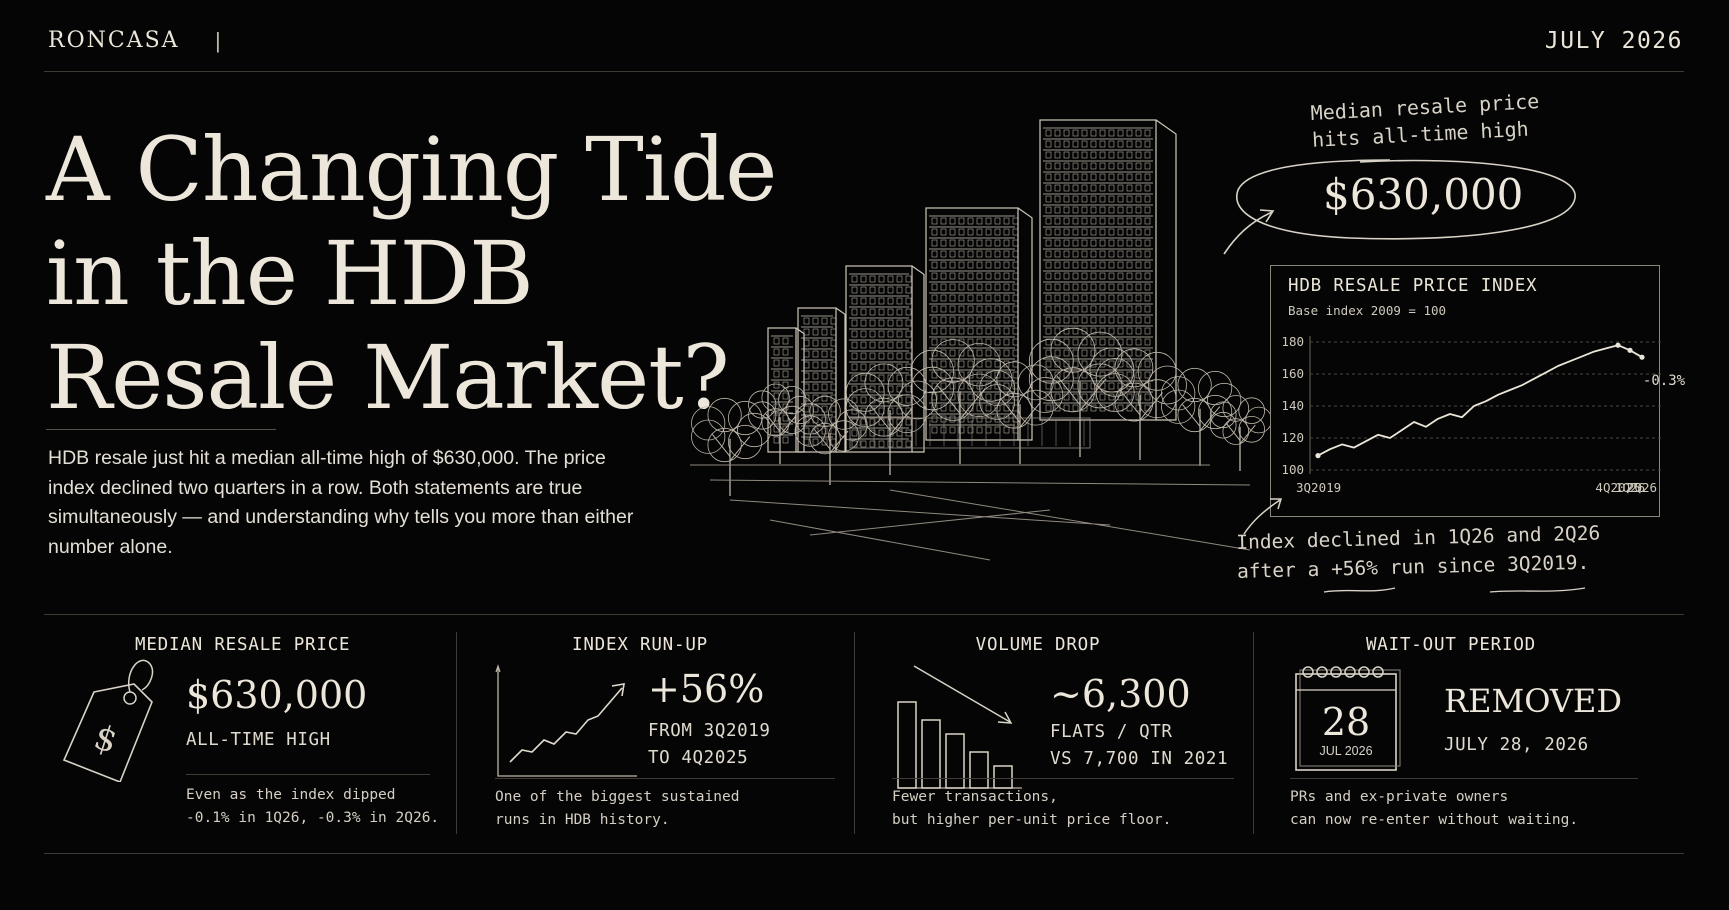 This screenshot has height=910, width=1729. Describe the element at coordinates (1292, 437) in the screenshot. I see `y-tick-label: 120` at that location.